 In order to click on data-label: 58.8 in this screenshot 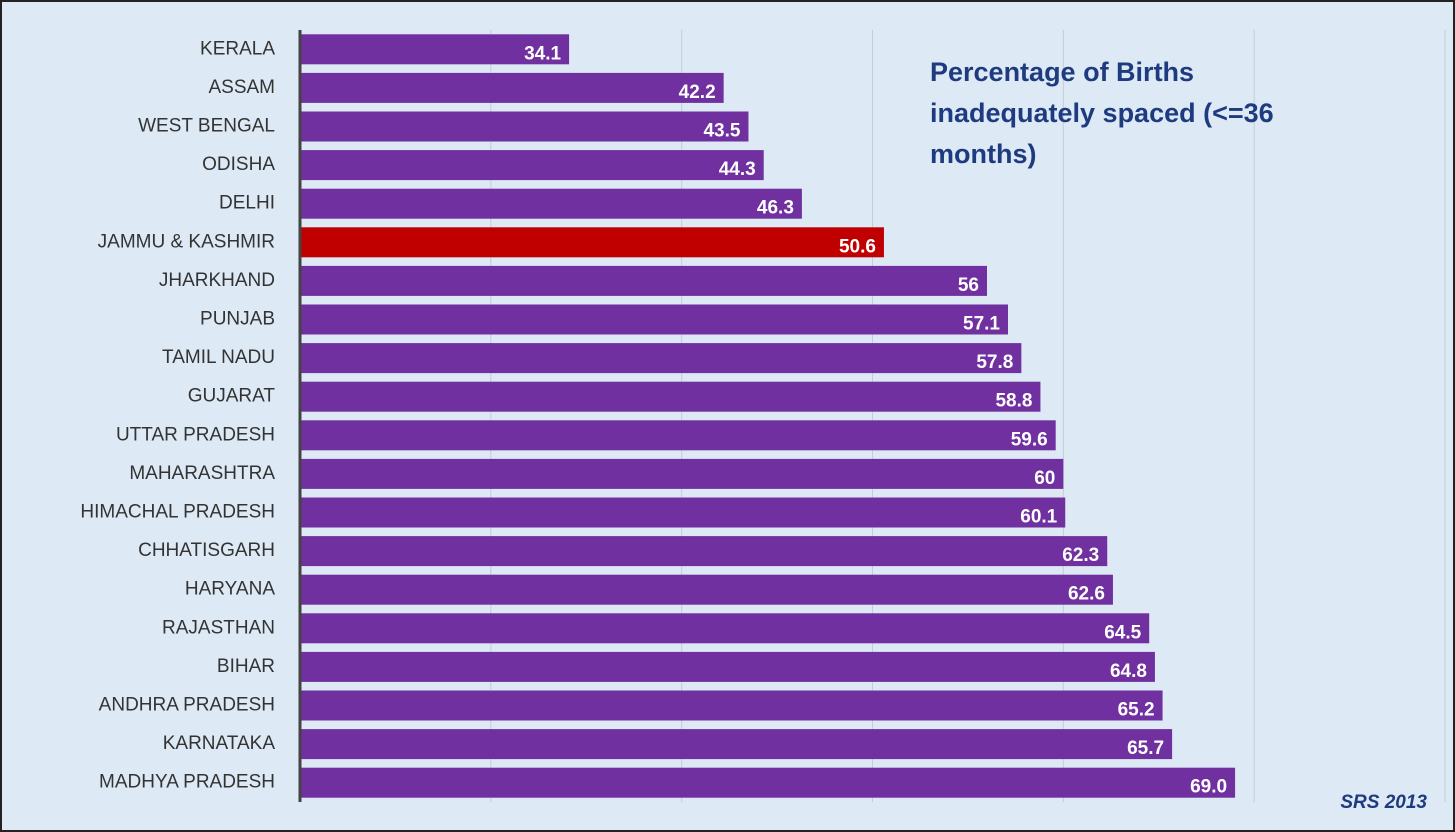, I will do `click(1013, 401)`.